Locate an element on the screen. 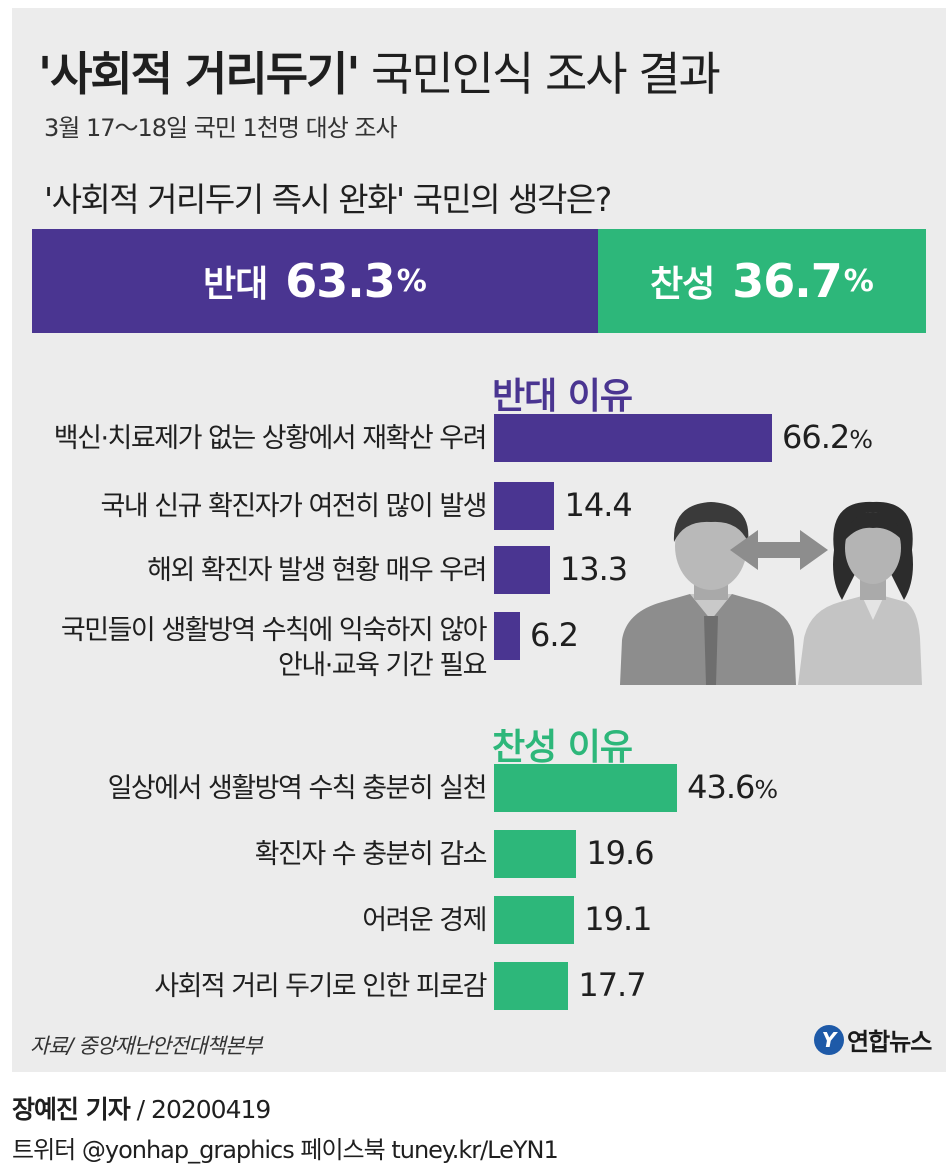  man-woman-arrows-icon is located at coordinates (771, 593).